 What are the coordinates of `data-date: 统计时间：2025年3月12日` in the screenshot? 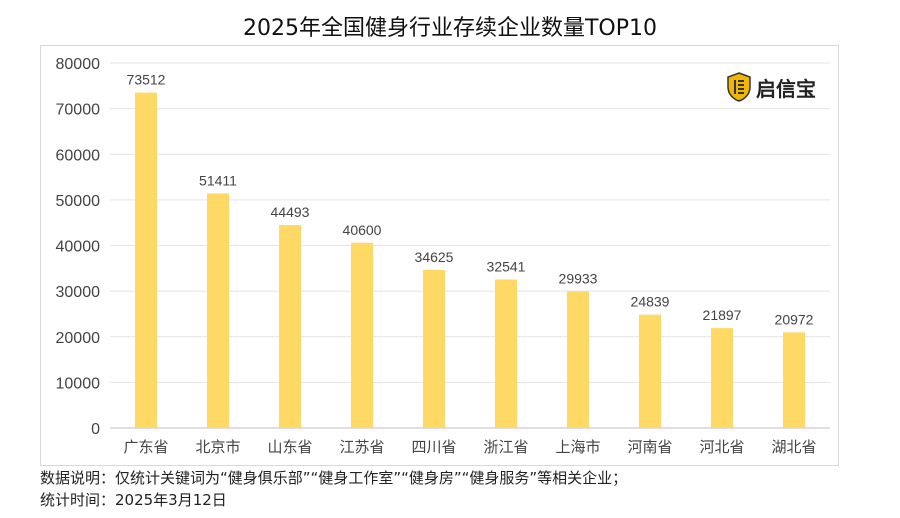 It's located at (133, 500).